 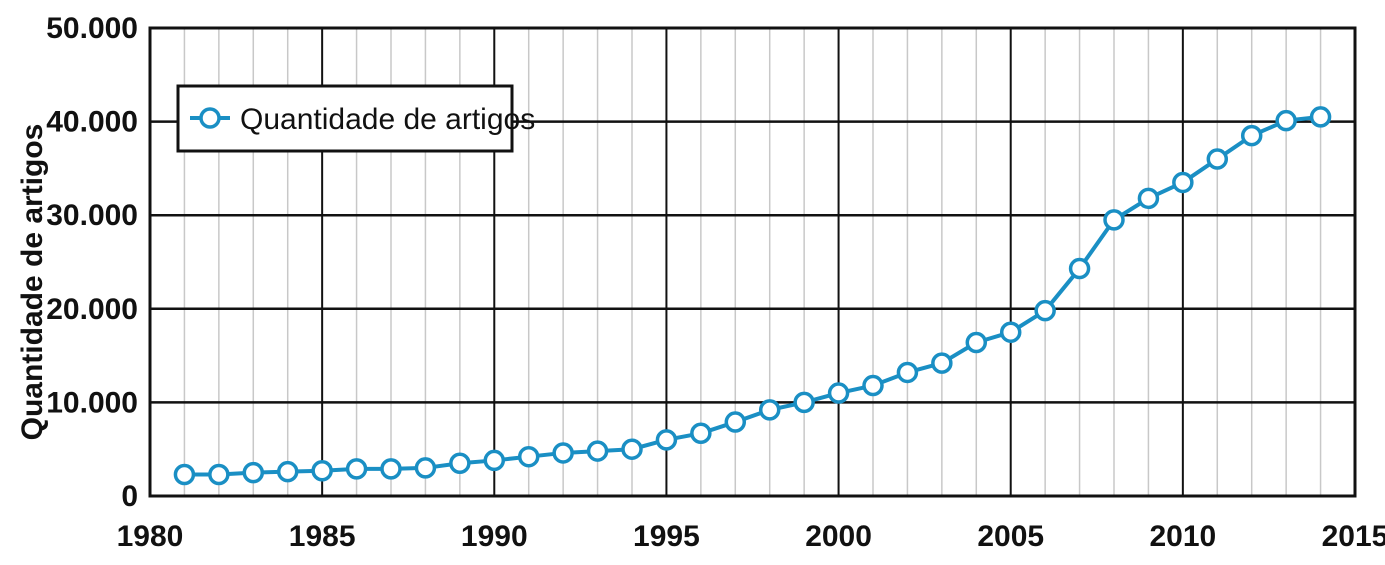 I want to click on x-tick-label: 2010, so click(x=1182, y=536).